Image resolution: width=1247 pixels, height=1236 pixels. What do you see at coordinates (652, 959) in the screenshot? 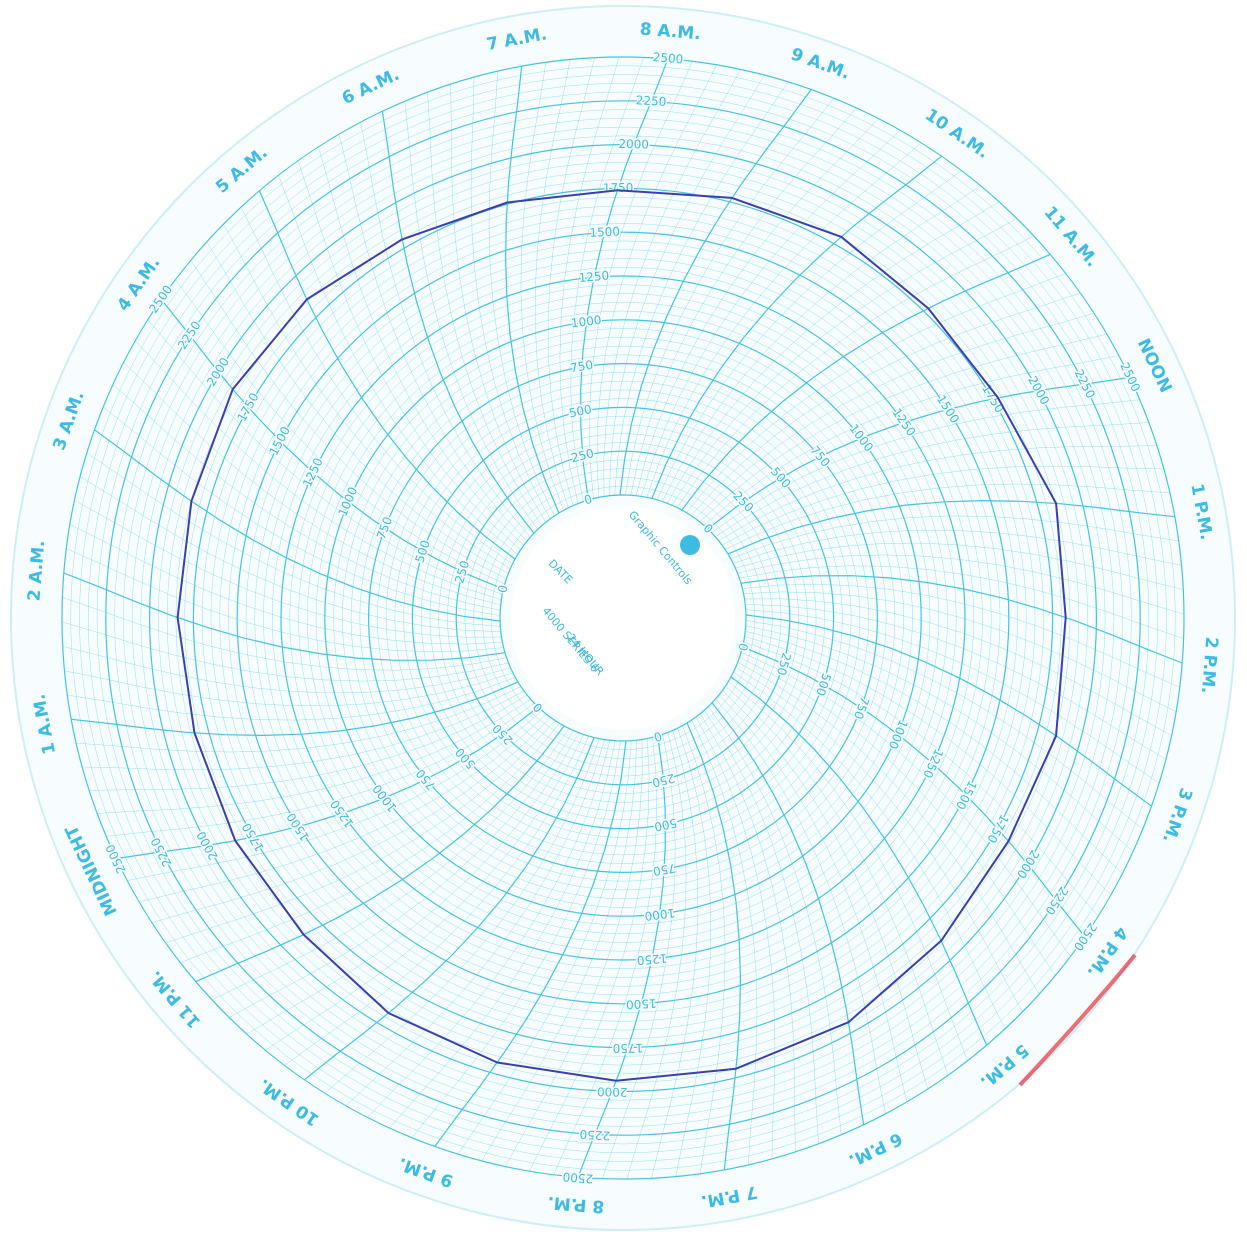
I see `scale-label: 1250` at bounding box center [652, 959].